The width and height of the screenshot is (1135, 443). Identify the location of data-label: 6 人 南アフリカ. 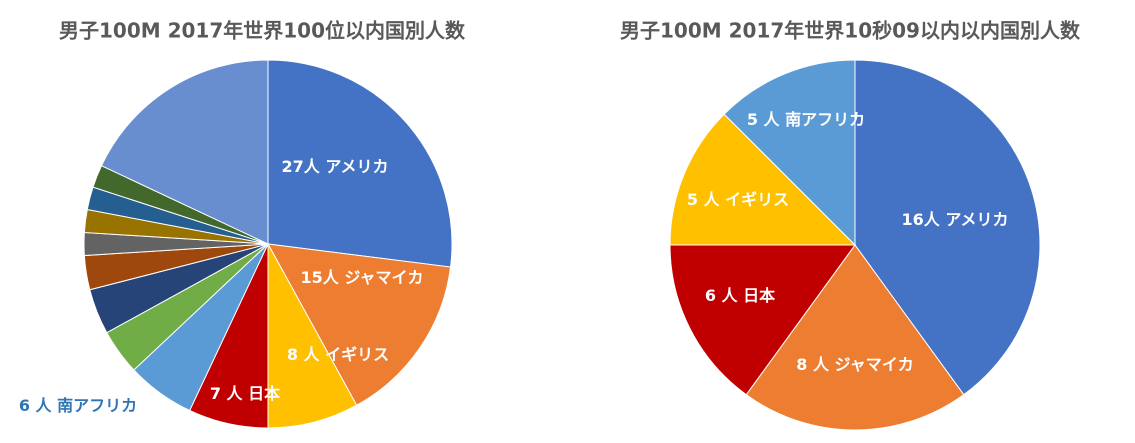
(78, 405).